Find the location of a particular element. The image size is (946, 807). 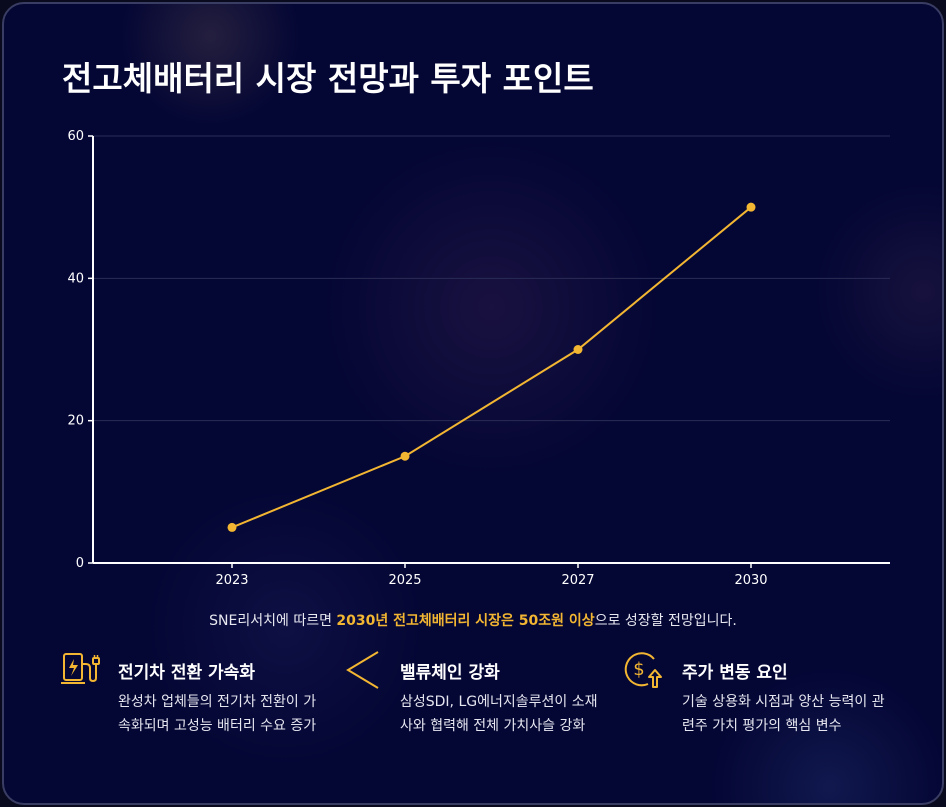

x-tick-label: 2027 is located at coordinates (577, 580).